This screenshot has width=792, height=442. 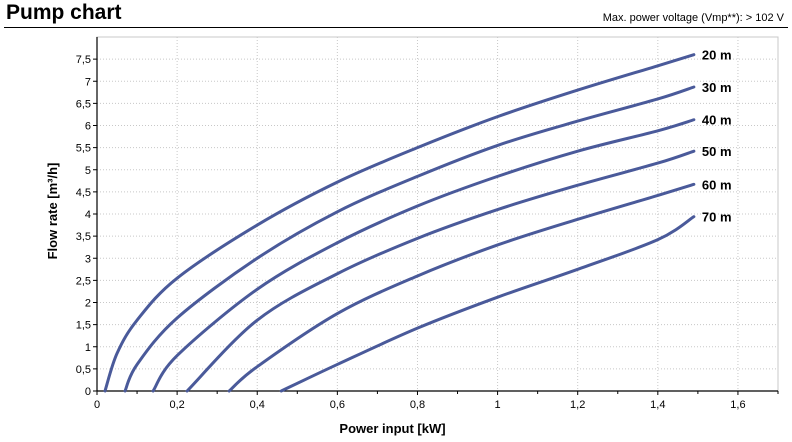 I want to click on y-tick-label: 7, so click(x=88, y=82).